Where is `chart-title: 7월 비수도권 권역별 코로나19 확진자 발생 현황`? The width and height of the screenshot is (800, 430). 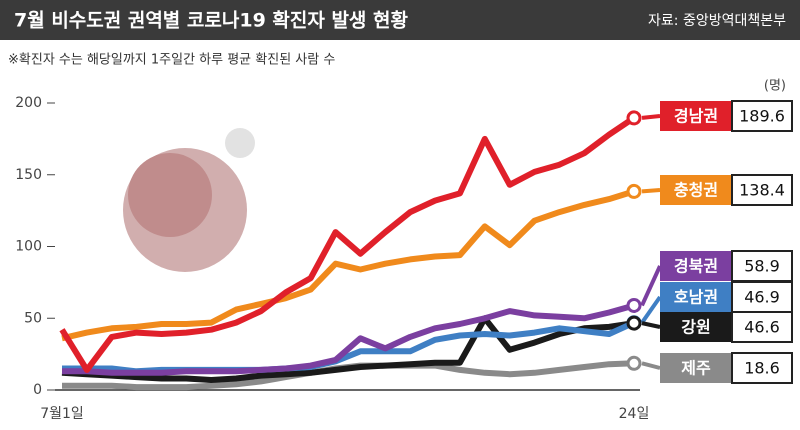
chart-title: 7월 비수도권 권역별 코로나19 확진자 발생 현황 is located at coordinates (211, 20).